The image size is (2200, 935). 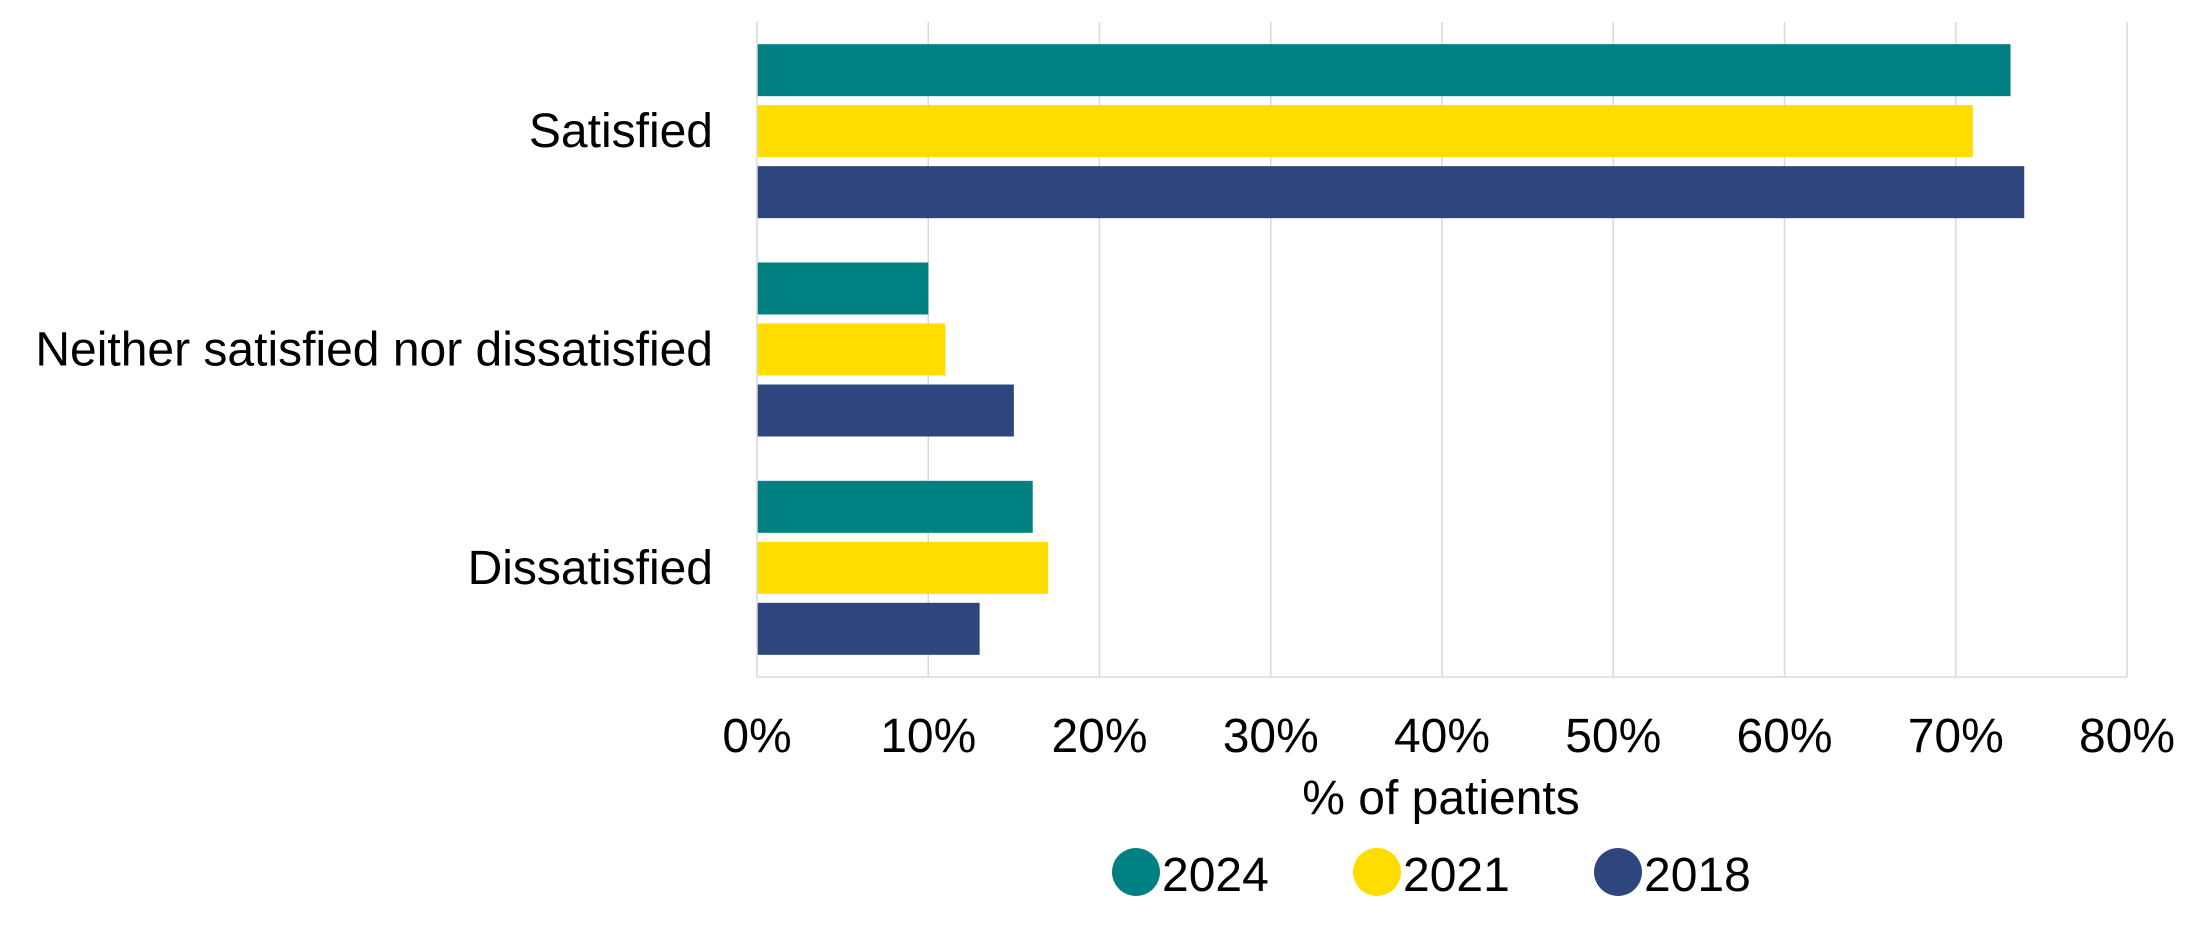 What do you see at coordinates (621, 131) in the screenshot?
I see `category-label: Satisfied` at bounding box center [621, 131].